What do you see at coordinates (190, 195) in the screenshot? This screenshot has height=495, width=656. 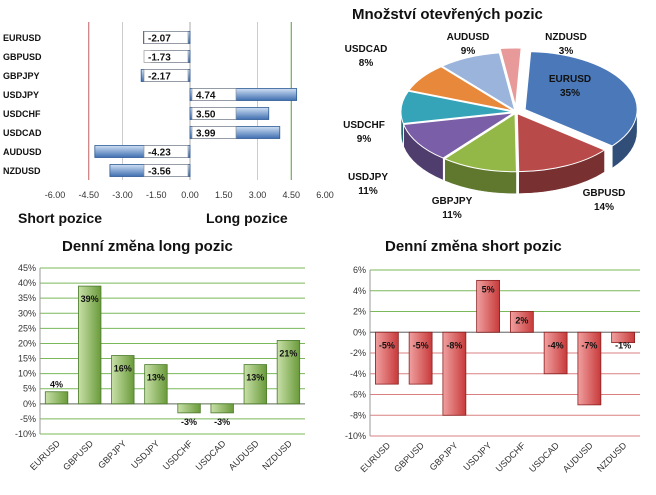 I see `x-tick-label: 0.00` at bounding box center [190, 195].